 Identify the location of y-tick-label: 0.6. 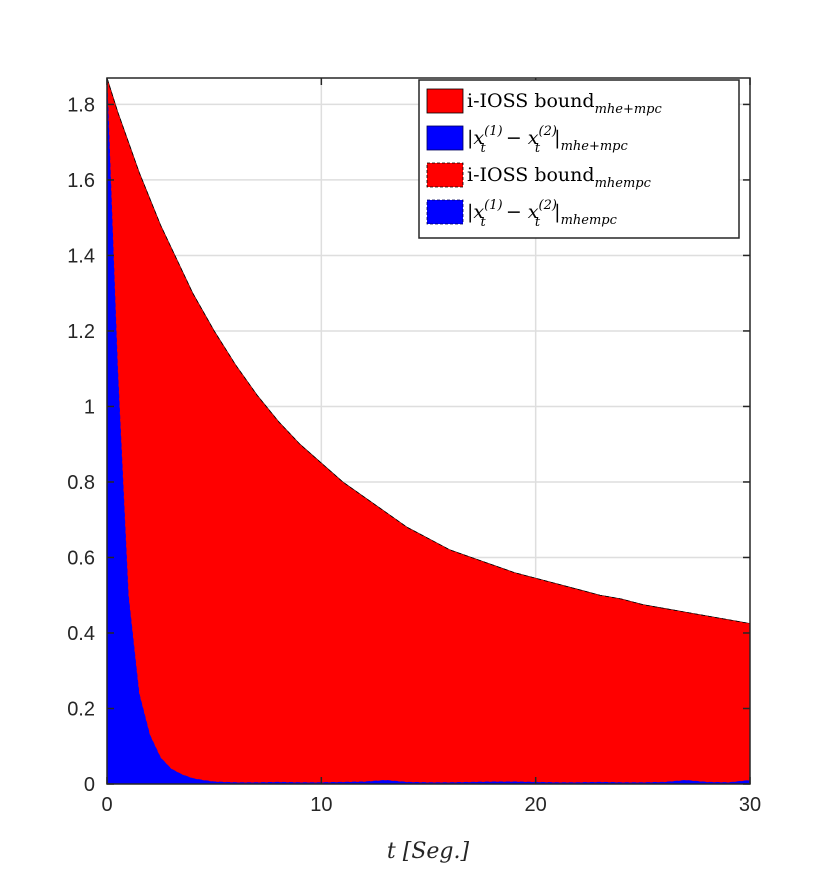
(81, 558).